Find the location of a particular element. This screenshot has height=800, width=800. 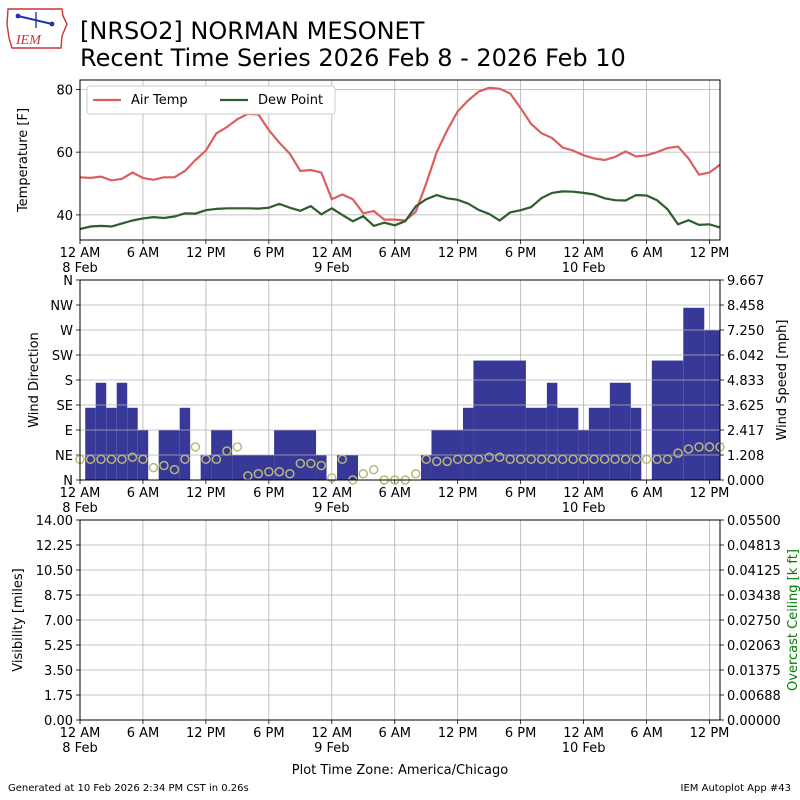

wind-speed-tick-label: 3.625 is located at coordinates (745, 406).